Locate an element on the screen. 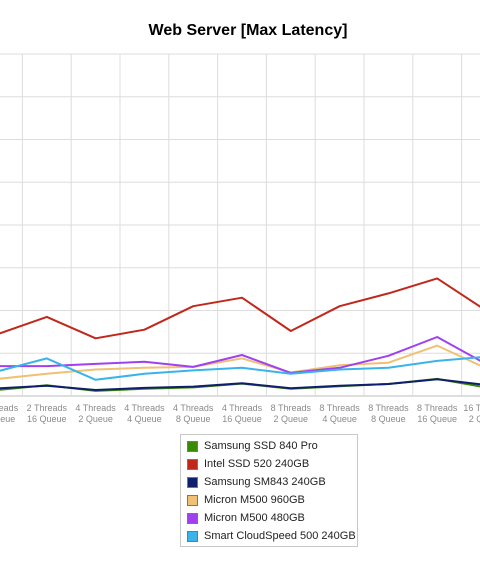  x-tick-label: 16 Threads is located at coordinates (471, 408).